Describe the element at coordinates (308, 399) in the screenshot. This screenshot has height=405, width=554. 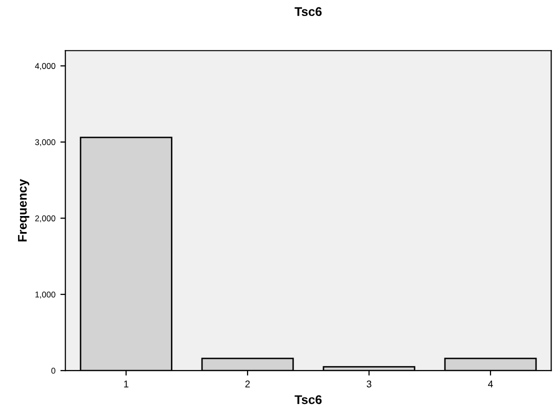
I see `x-axis-title: Tsc6` at that location.